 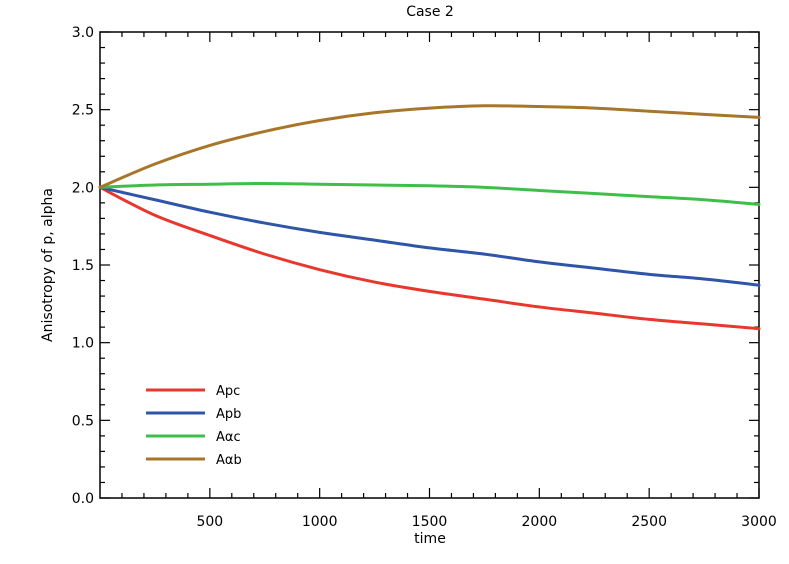 I want to click on x-tick-label: 1000, so click(x=320, y=522).